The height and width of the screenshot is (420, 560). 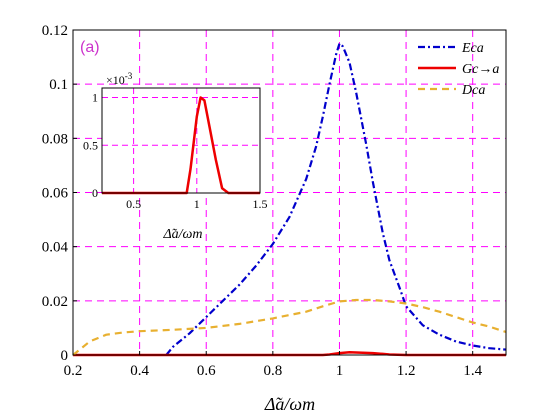 What do you see at coordinates (406, 371) in the screenshot?
I see `x-tick-label: 1.2` at bounding box center [406, 371].